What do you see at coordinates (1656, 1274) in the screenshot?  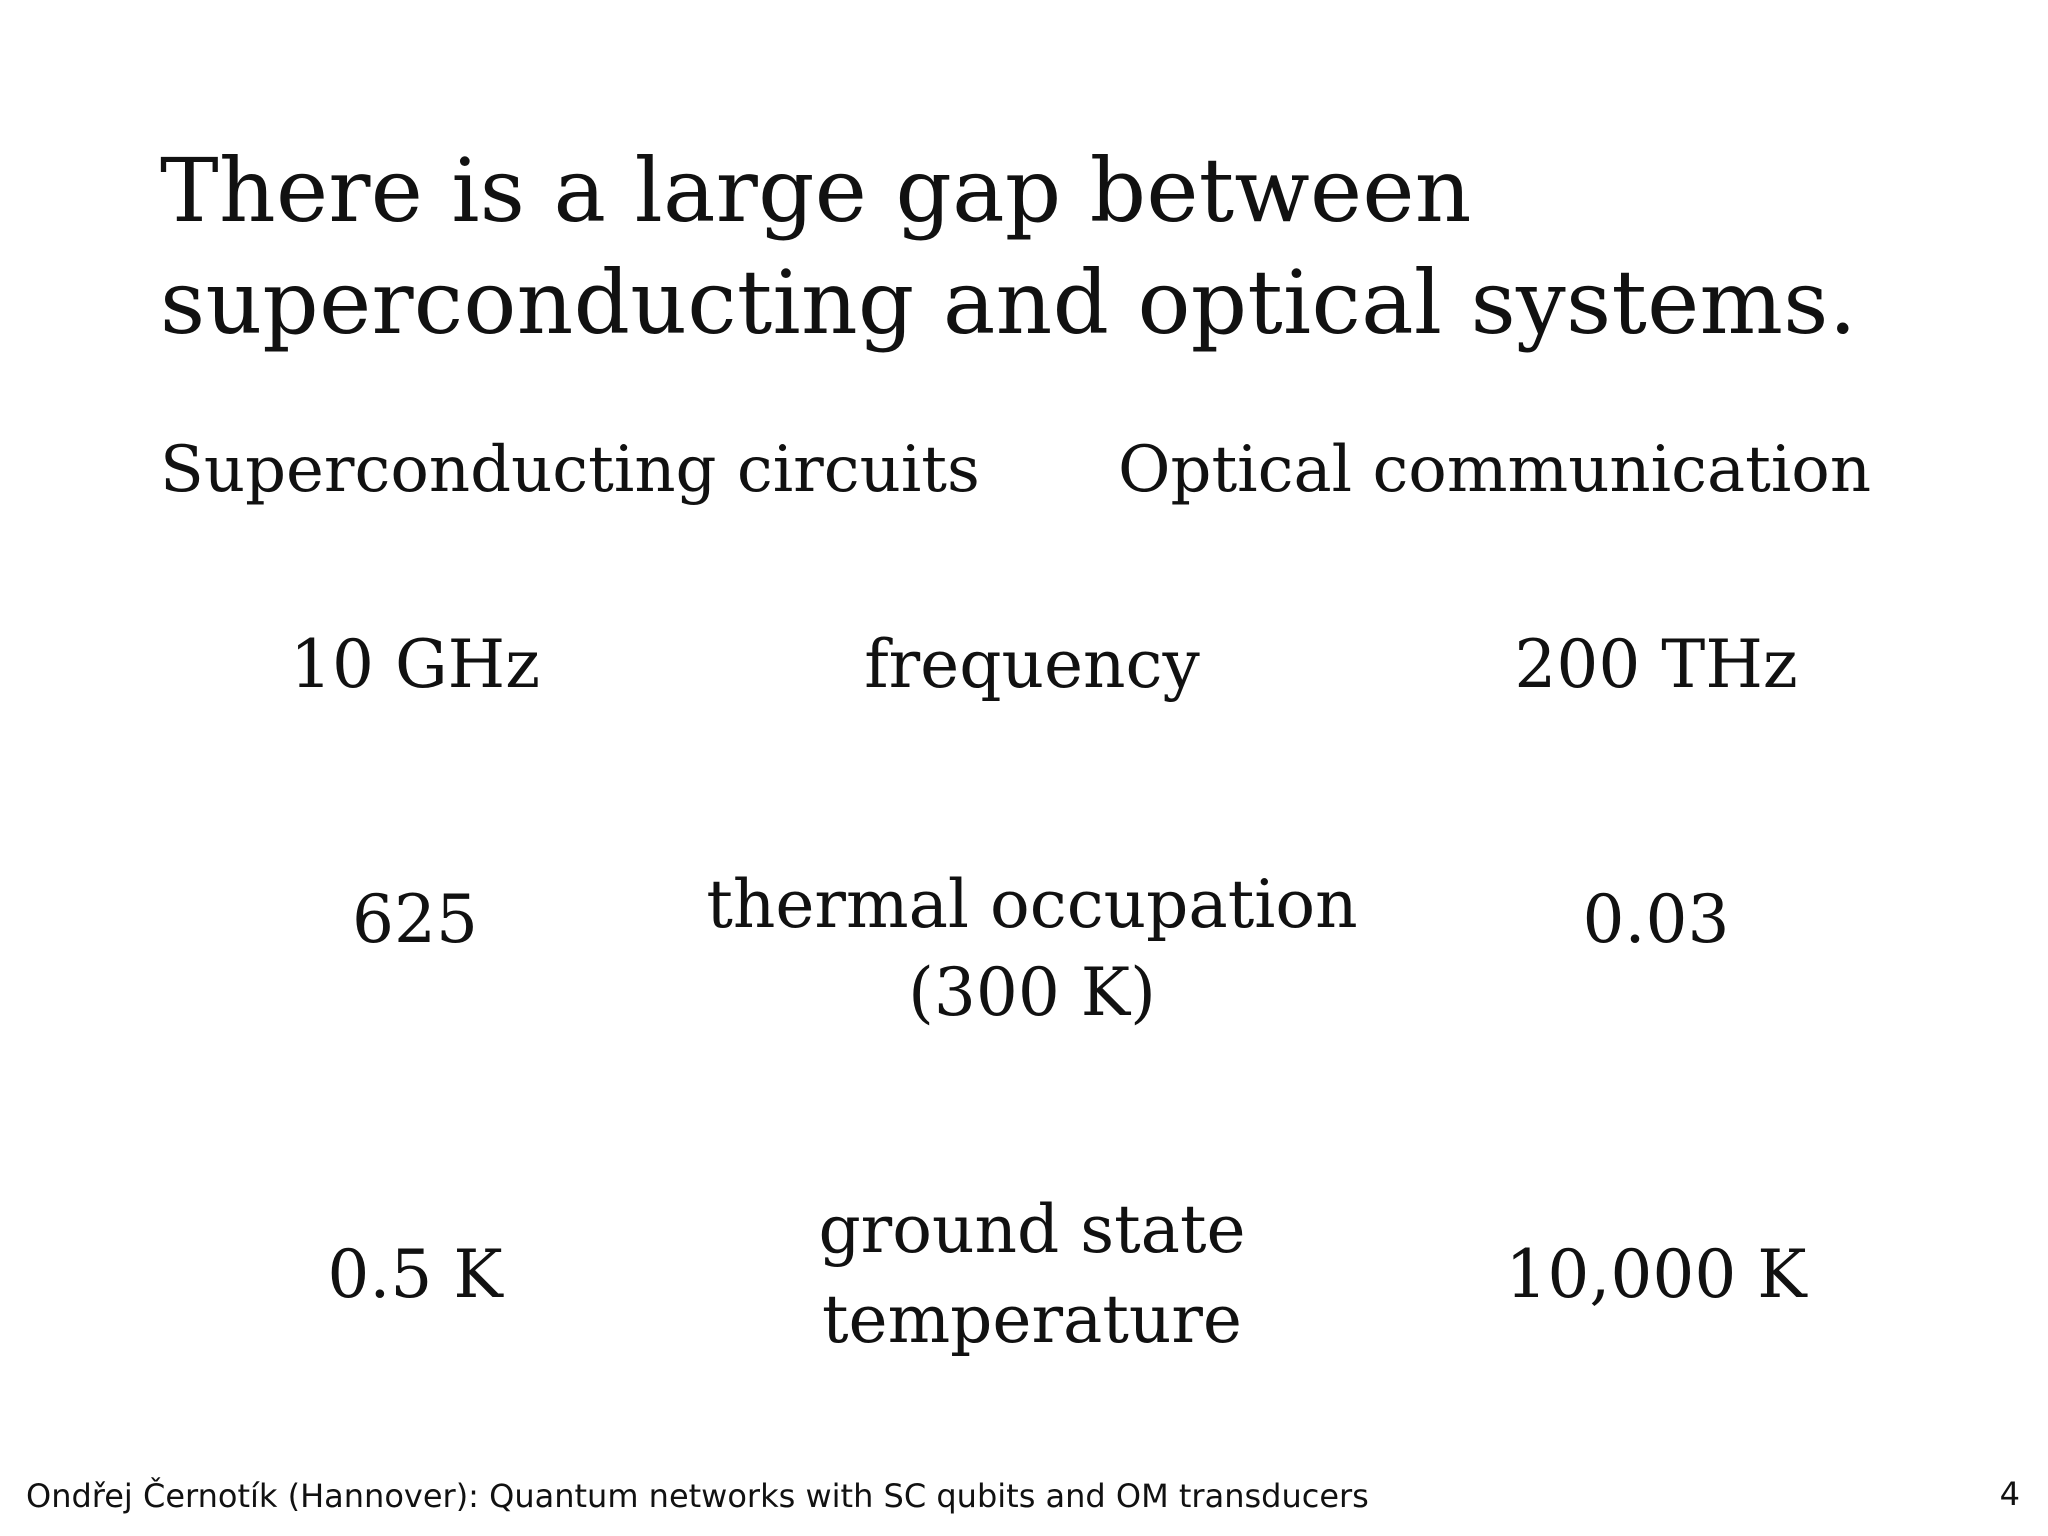 I see `row-ground-state-temperature-right-value: 10,000 K` at bounding box center [1656, 1274].